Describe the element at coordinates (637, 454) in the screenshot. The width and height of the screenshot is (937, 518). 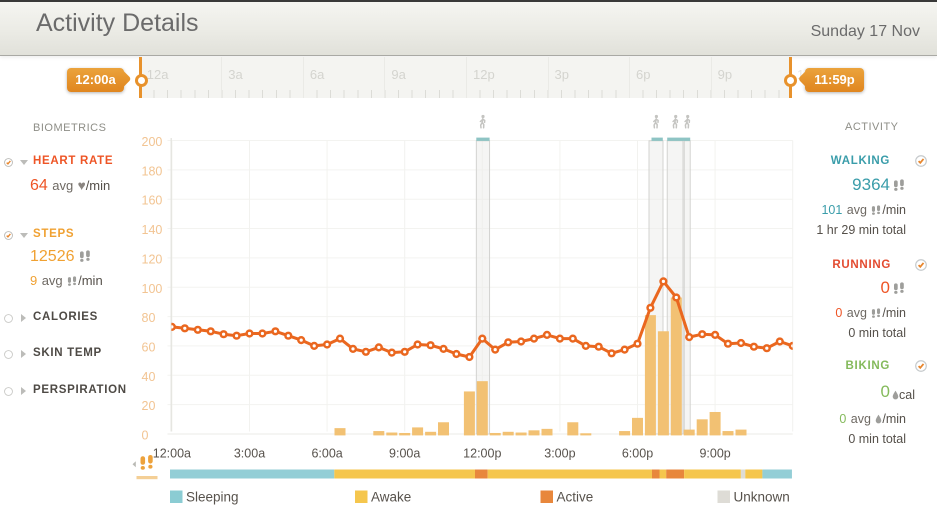
I see `svg-text: 6:00p` at that location.